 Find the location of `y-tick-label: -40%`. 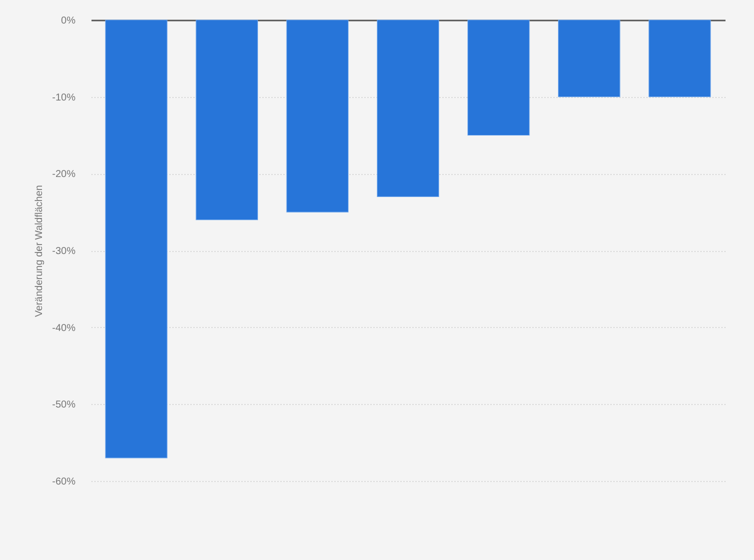

y-tick-label: -40% is located at coordinates (64, 328).